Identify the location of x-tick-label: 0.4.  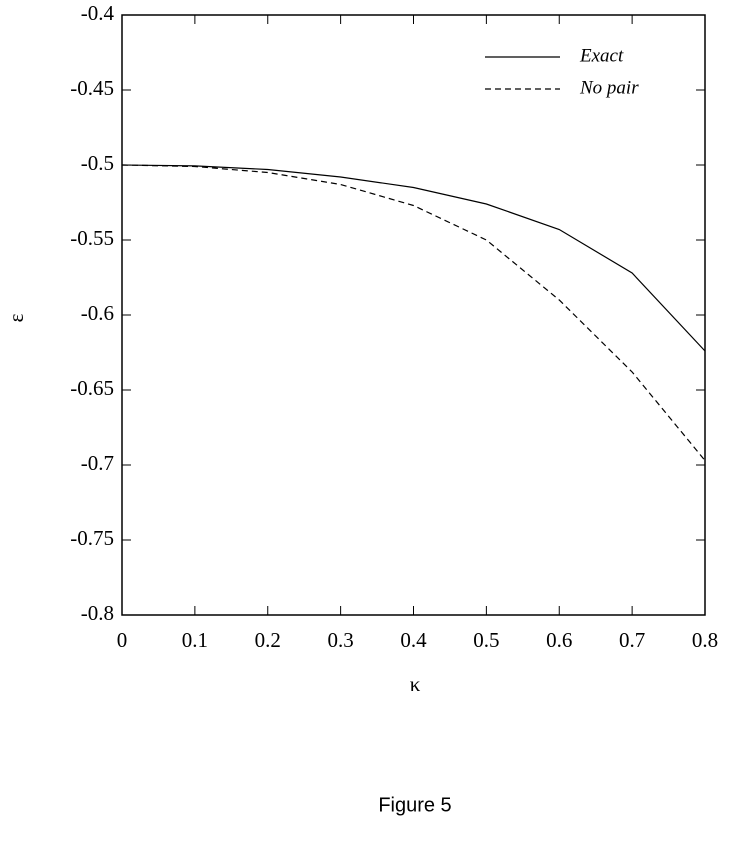
(413, 640).